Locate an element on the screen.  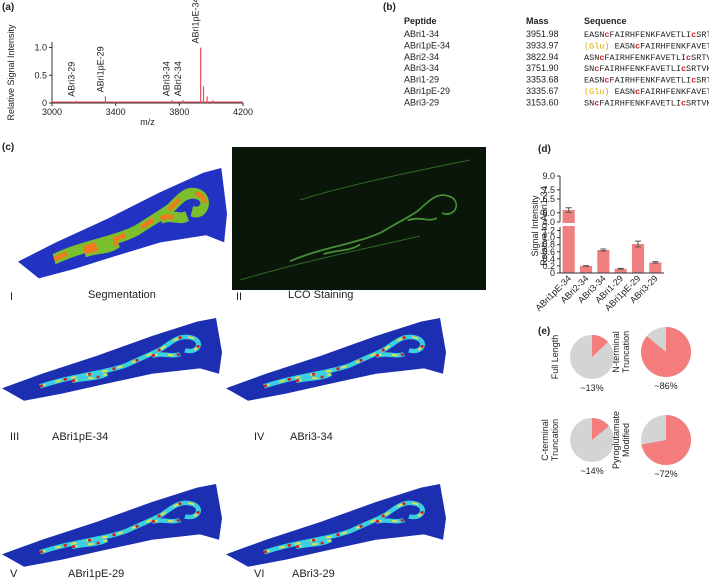
peak-label: ABri3-34 is located at coordinates (167, 78).